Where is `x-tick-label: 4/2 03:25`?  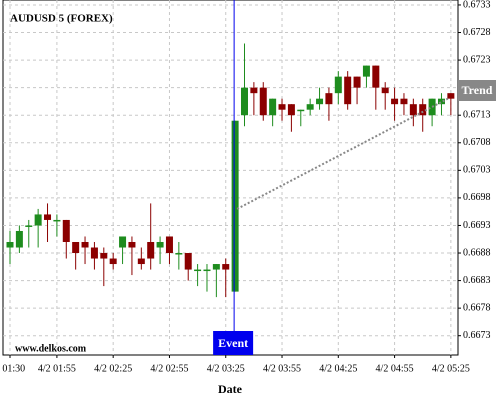
x-tick-label: 4/2 03:25 is located at coordinates (226, 368).